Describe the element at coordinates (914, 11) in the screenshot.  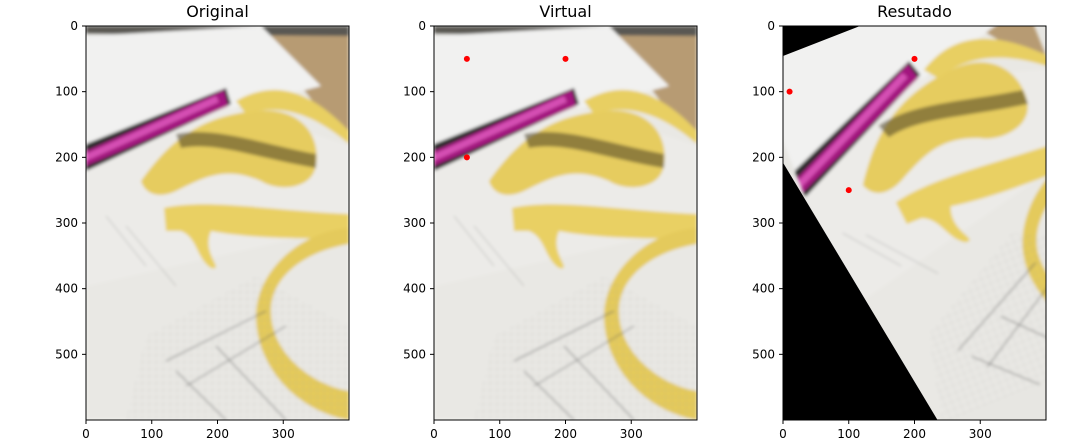
I see `panel-title: Resutado` at that location.